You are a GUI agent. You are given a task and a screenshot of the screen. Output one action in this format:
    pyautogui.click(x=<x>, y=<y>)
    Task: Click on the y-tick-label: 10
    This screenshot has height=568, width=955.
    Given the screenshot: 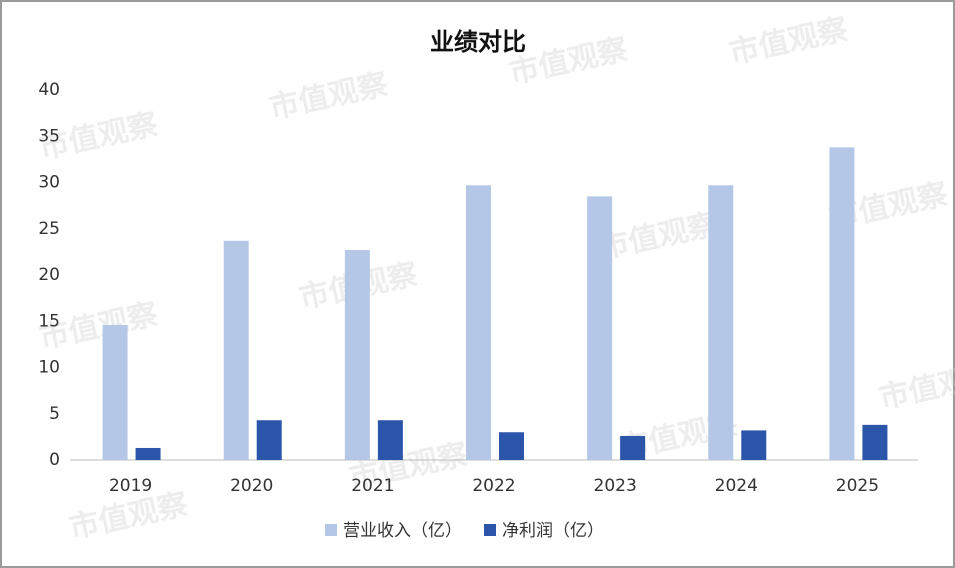 What is the action you would take?
    pyautogui.click(x=49, y=368)
    